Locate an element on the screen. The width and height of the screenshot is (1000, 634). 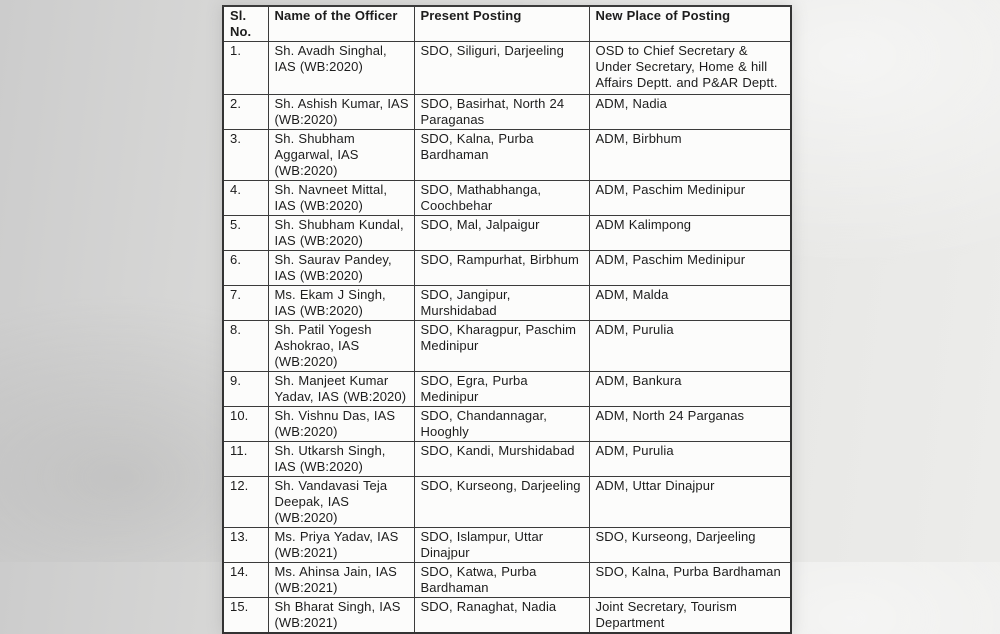
cell-present-posting: SDO, Mal, Jalpaigur is located at coordinates (501, 233).